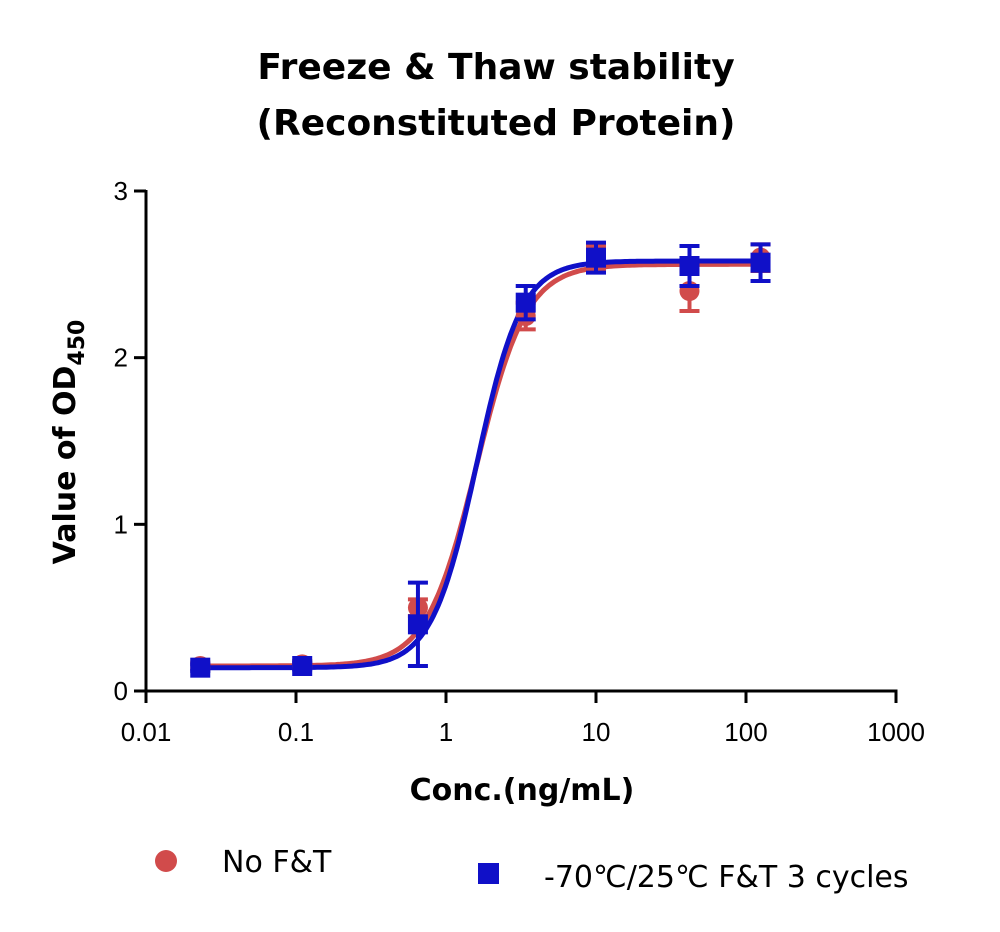 This screenshot has width=1000, height=932. Describe the element at coordinates (896, 732) in the screenshot. I see `x-tick-label: 1000` at that location.